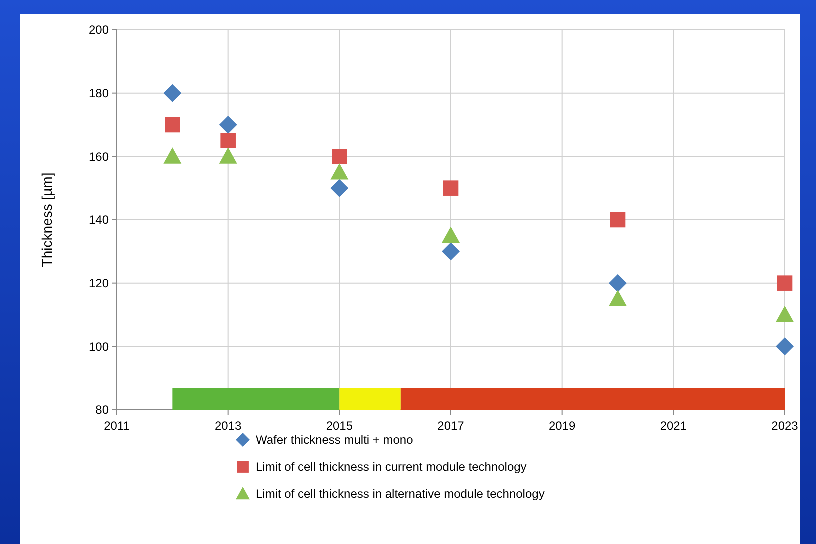  What do you see at coordinates (335, 440) in the screenshot?
I see `legend-label: Wafer thickness multi + mono` at bounding box center [335, 440].